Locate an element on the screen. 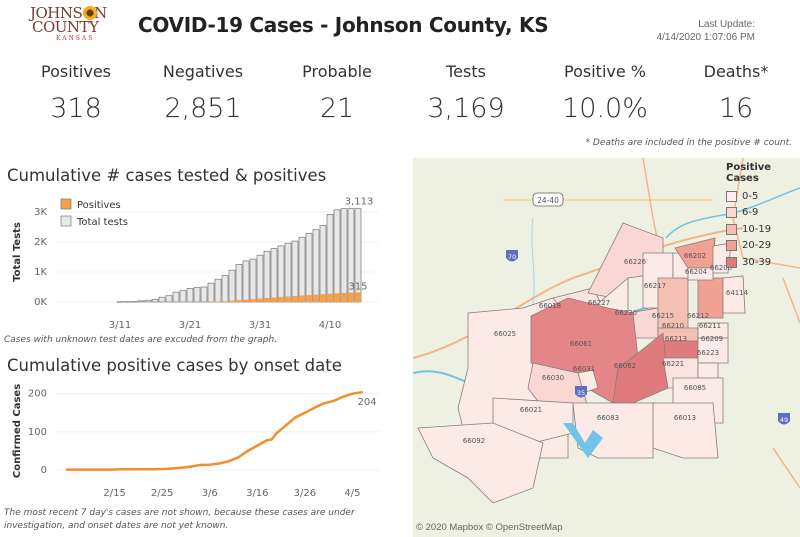 The width and height of the screenshot is (800, 537). bar-total-tests-3/20 is located at coordinates (183, 296).